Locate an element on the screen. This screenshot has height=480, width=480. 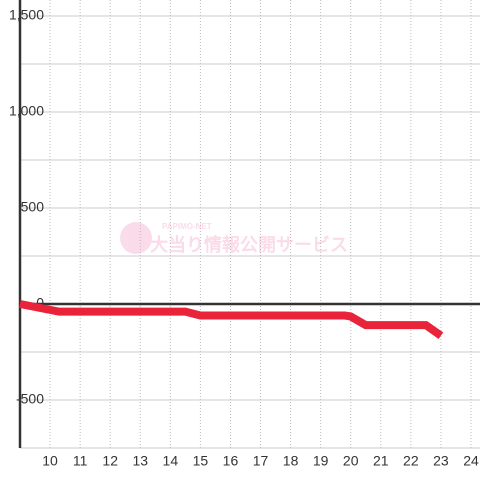
y-tick-label: 1,500 is located at coordinates (26, 15).